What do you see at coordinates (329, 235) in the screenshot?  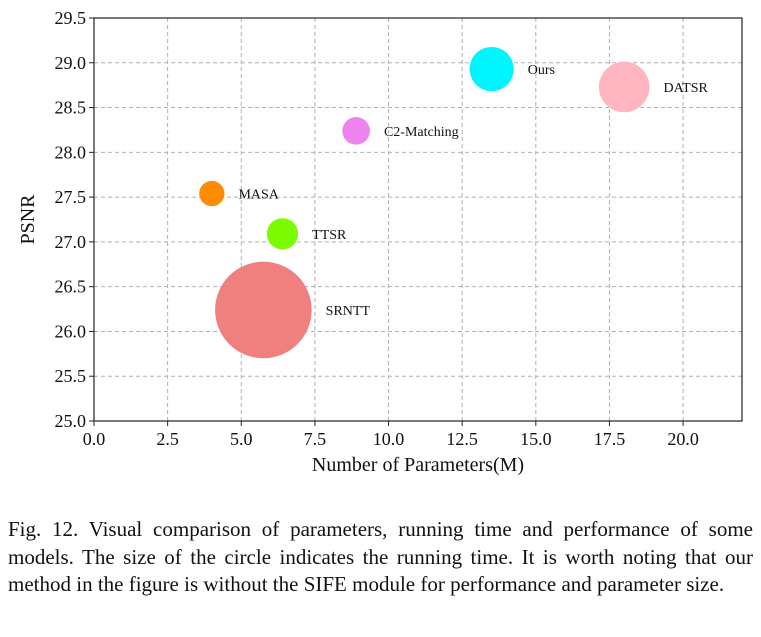 I see `point-label: TTSR` at bounding box center [329, 235].